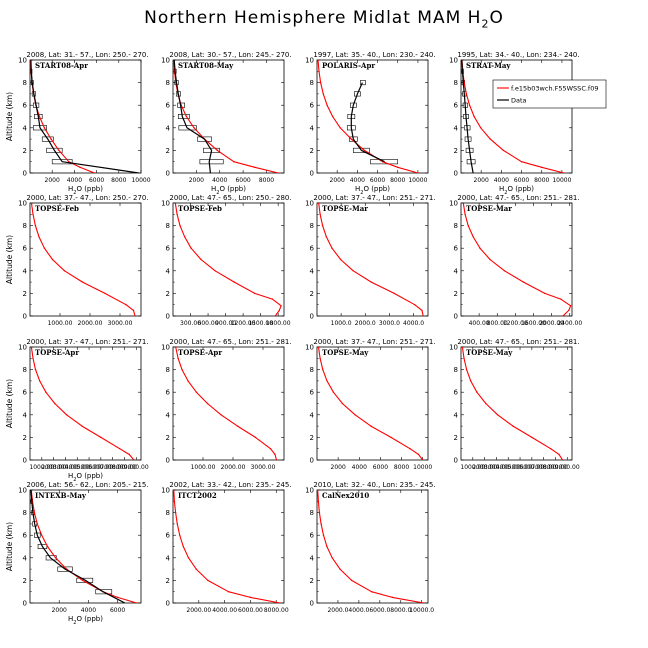  Describe the element at coordinates (74, 180) in the screenshot. I see `x-tick-label: 4000` at that location.